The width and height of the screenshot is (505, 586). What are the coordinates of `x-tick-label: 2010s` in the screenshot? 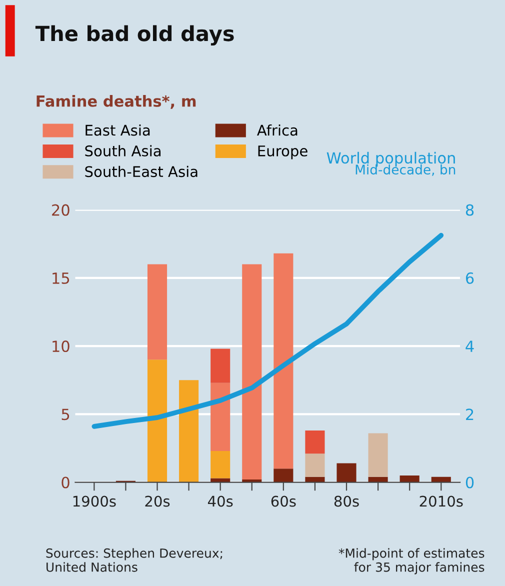 It's located at (441, 501).